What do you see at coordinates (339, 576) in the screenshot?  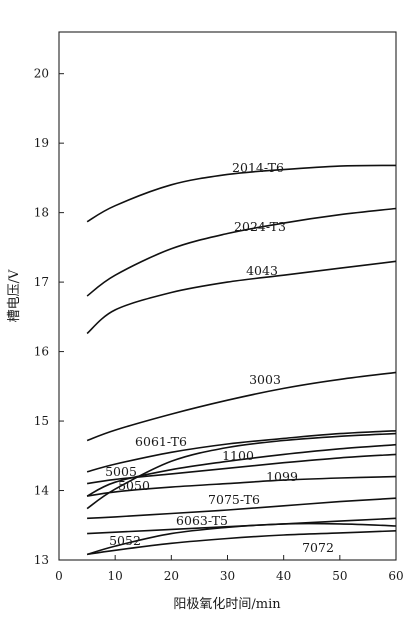 I see `x-tick-label: 50` at bounding box center [339, 576].